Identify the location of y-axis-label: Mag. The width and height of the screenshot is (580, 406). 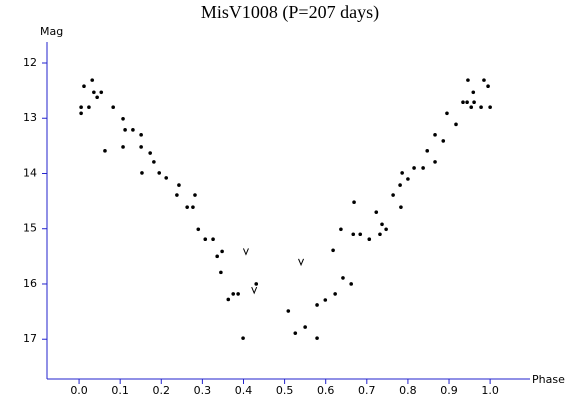
(51, 31).